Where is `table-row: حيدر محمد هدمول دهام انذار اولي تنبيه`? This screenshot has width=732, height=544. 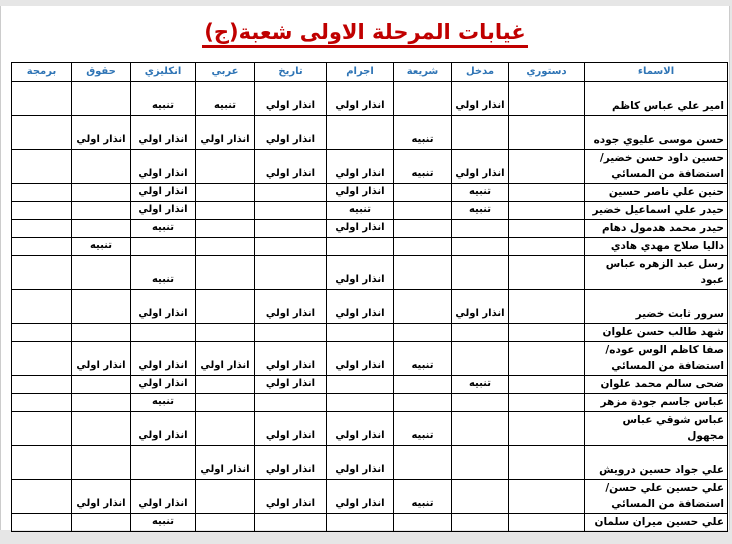
table-row: حيدر محمد هدمول دهام انذار اولي تنبيه is located at coordinates (369, 228).